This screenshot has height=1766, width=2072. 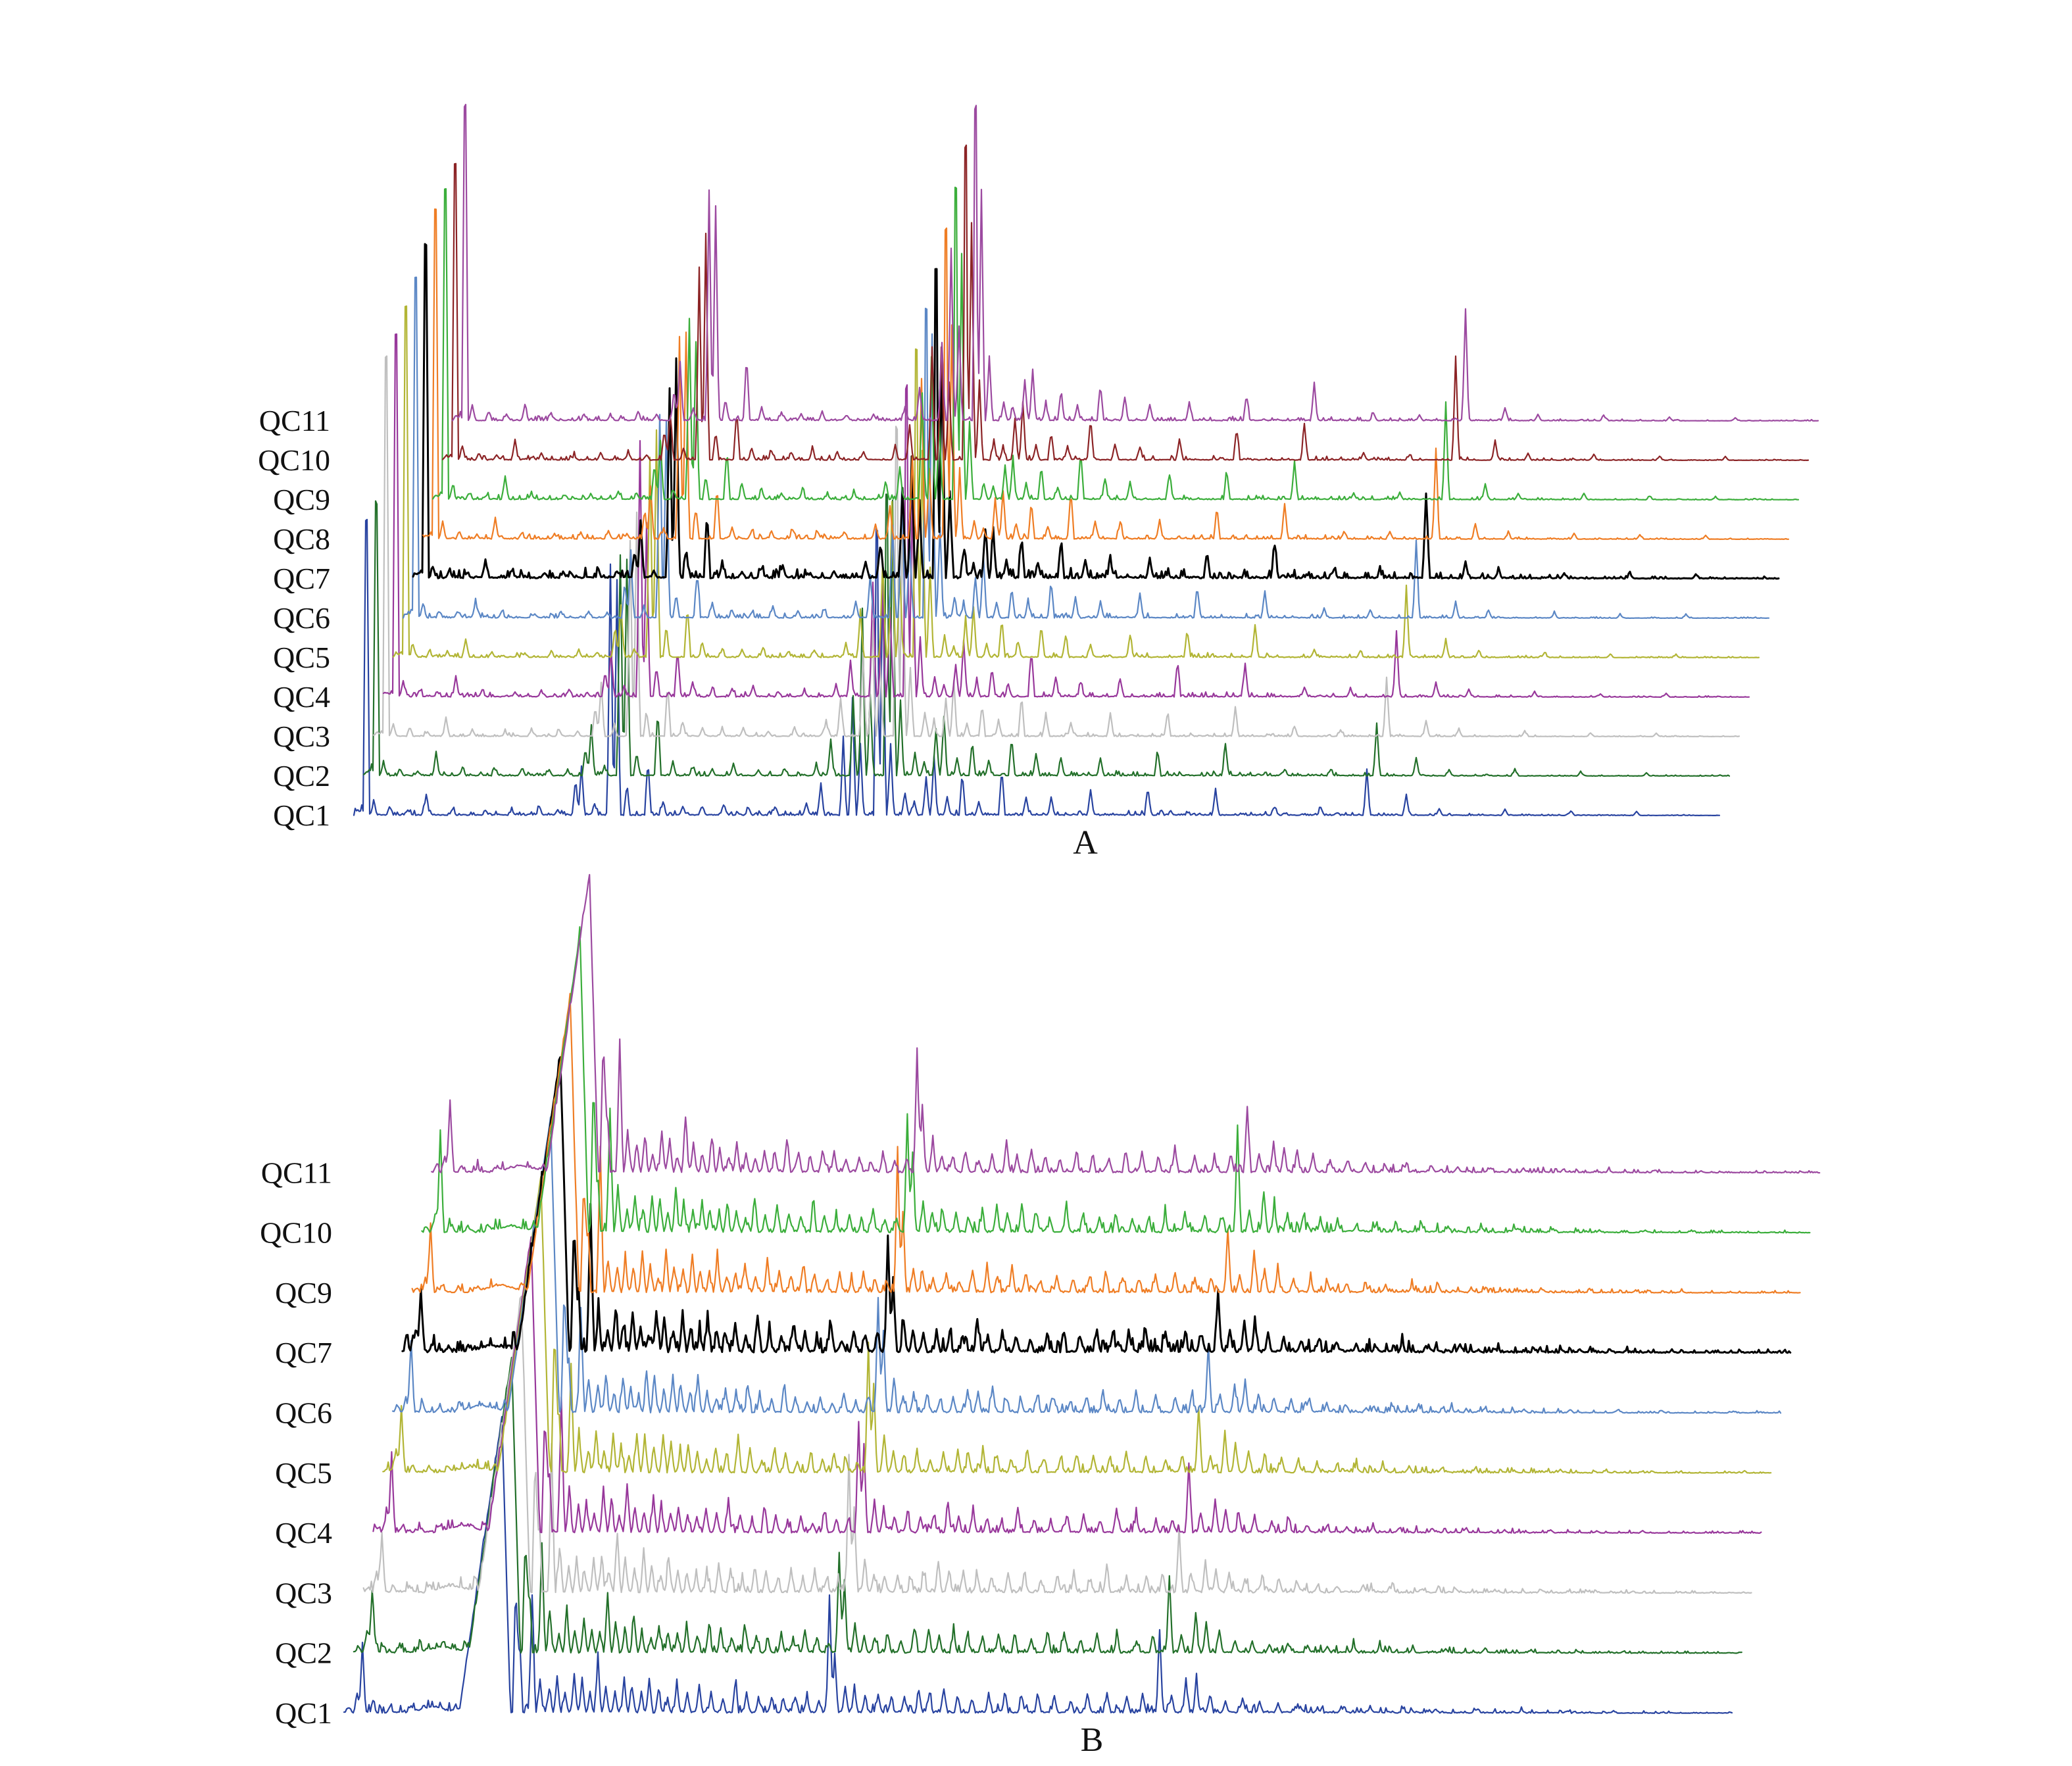 I want to click on trace-A-QC8, so click(x=1106, y=374).